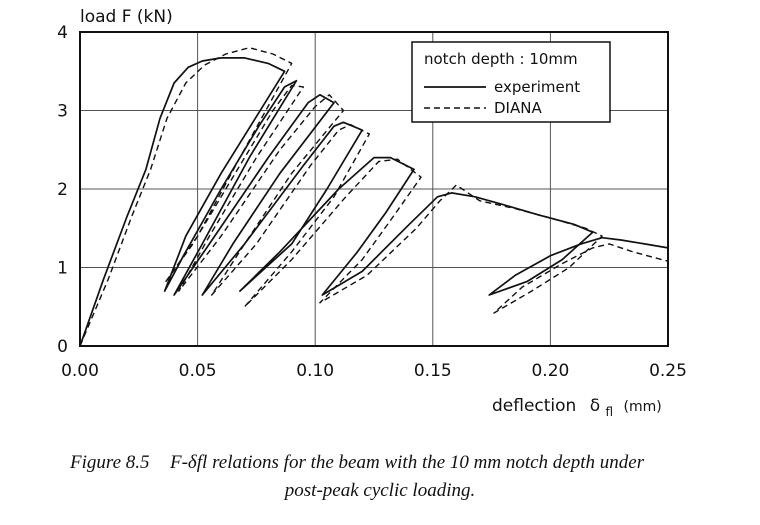  Describe the element at coordinates (62, 269) in the screenshot. I see `y-tick-label: 1` at that location.